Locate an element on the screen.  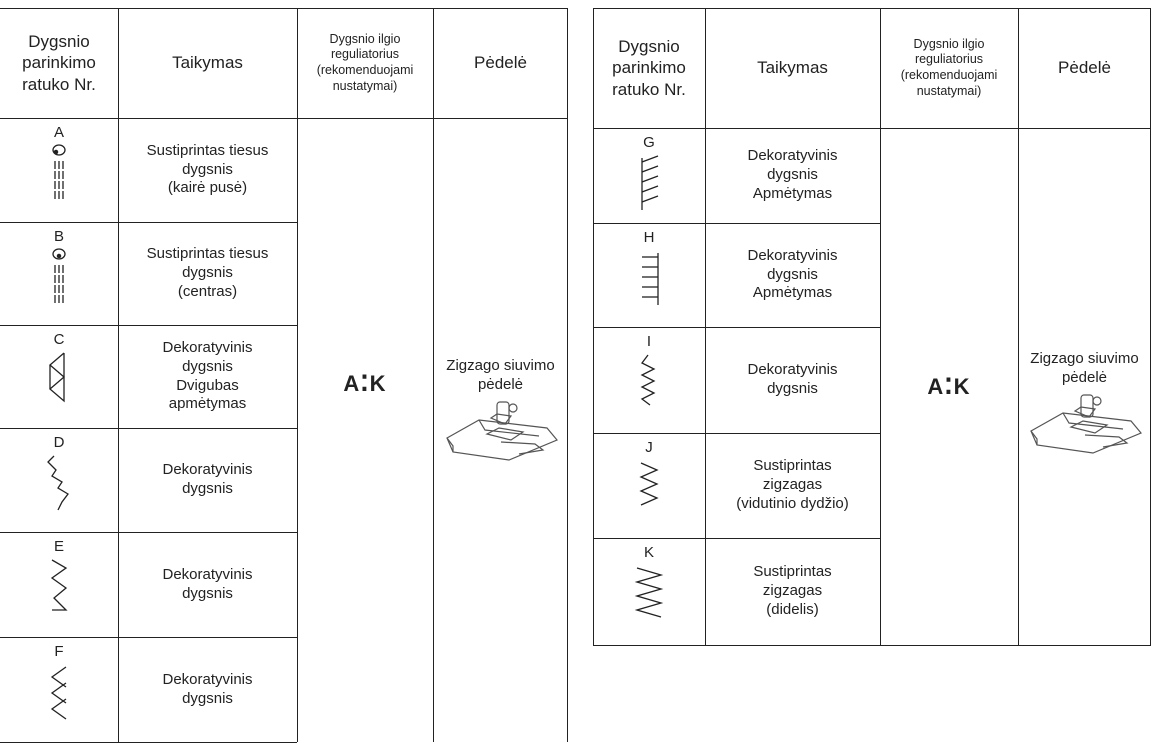
stitch-letter: E is located at coordinates (58, 546).